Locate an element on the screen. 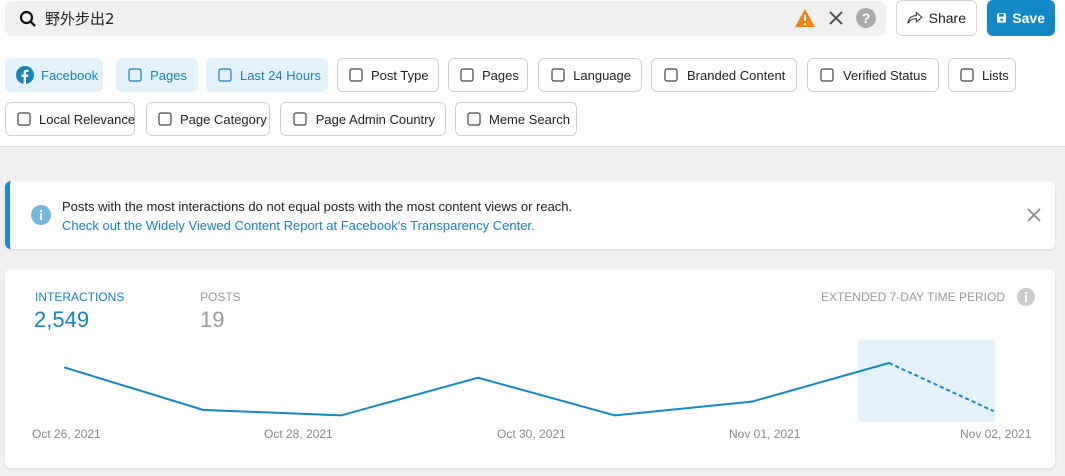  filter-local-relevance: Local Relevance is located at coordinates (70, 119).